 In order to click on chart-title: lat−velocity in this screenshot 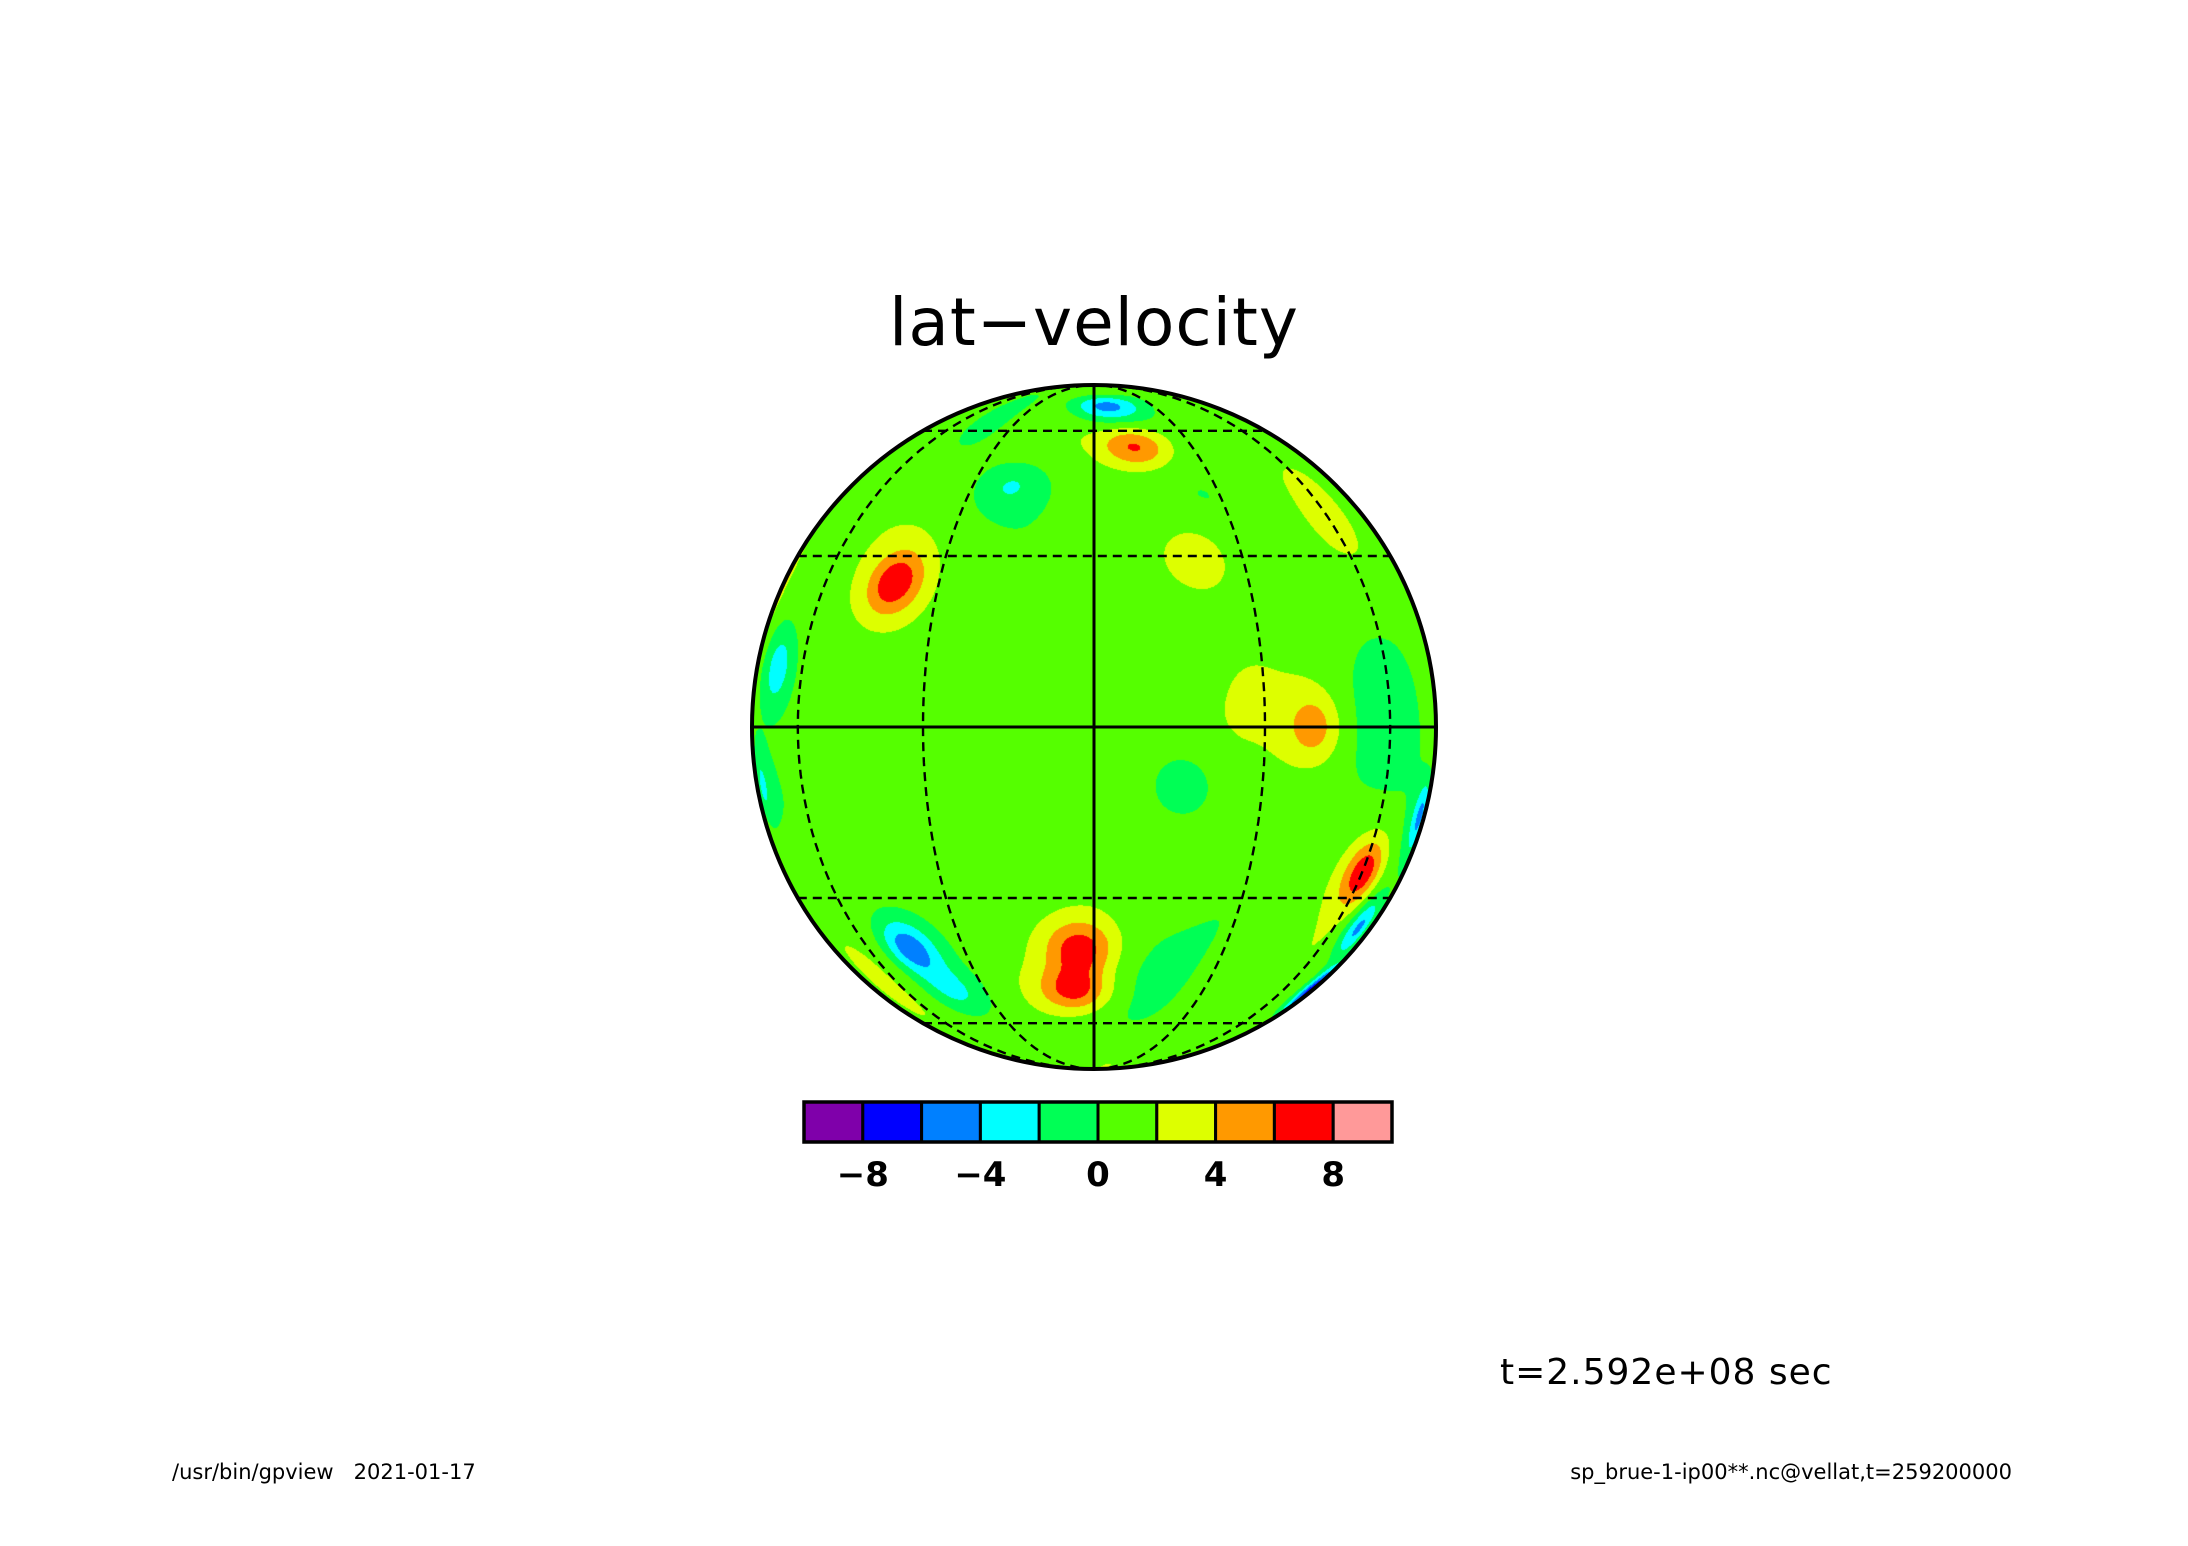, I will do `click(1094, 322)`.